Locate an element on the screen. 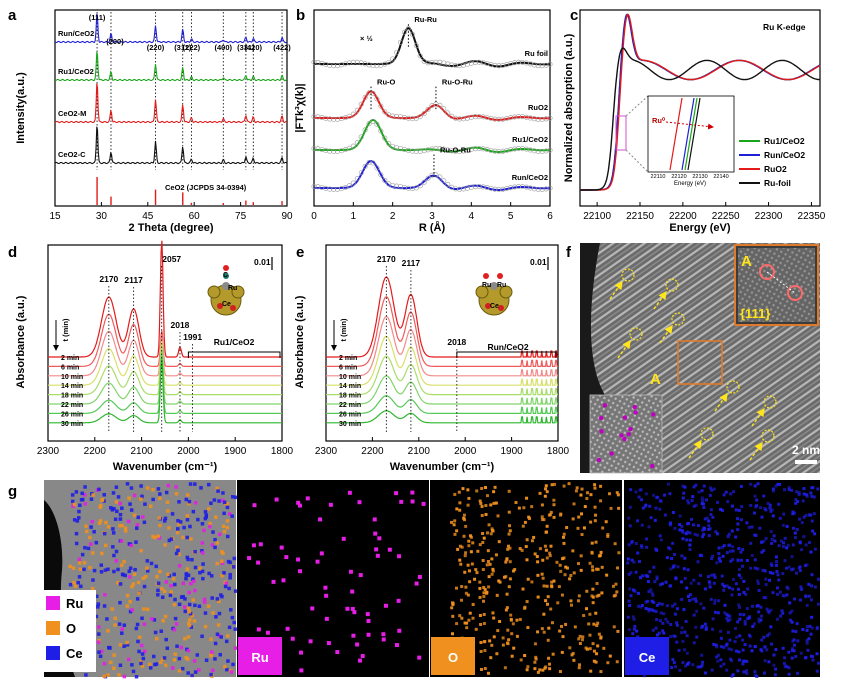 This screenshot has height=688, width=863. overlay-inset is located at coordinates (626, 434).